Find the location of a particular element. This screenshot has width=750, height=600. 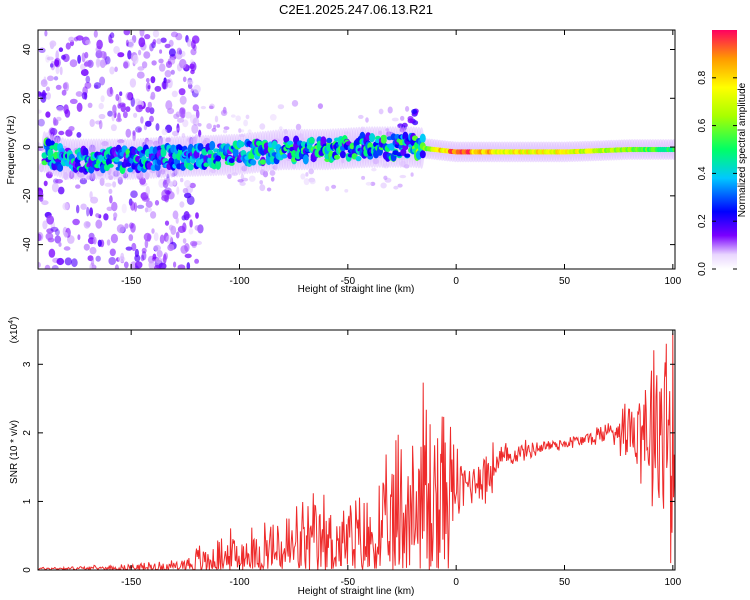

spectrogram-ytick-label: 0 is located at coordinates (27, 147).